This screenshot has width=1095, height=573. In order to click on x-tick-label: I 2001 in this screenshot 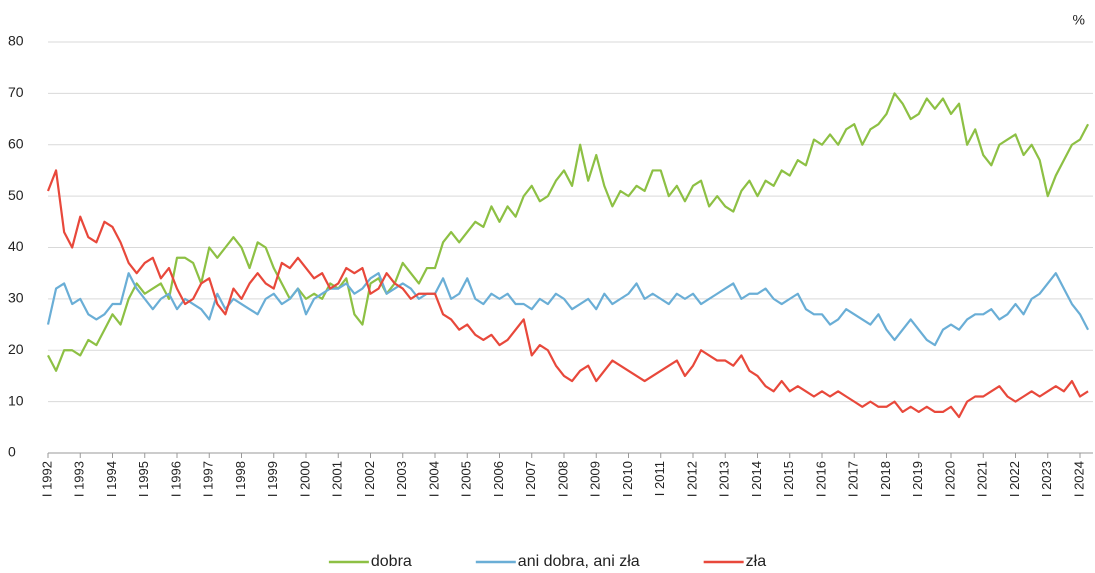, I will do `click(337, 479)`.